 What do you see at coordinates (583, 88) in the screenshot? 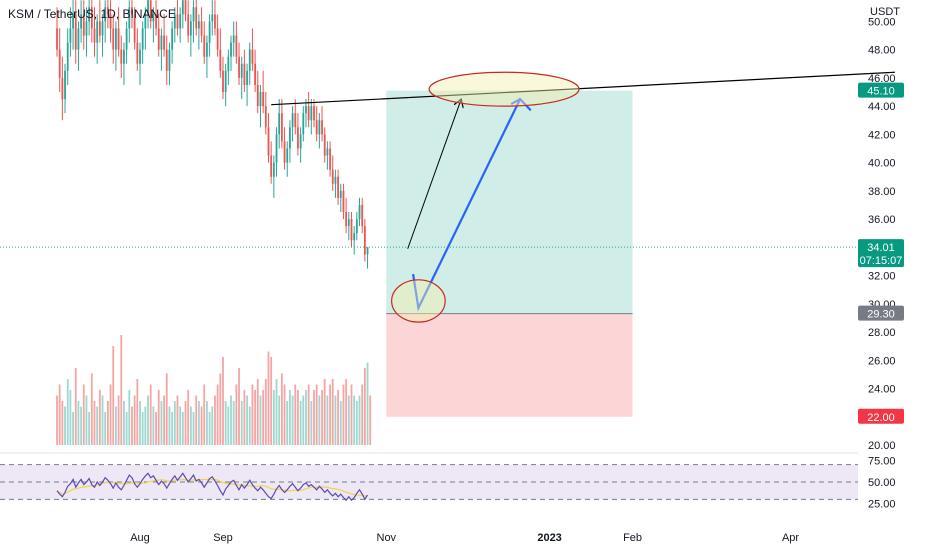
I see `resistance-trendline` at bounding box center [583, 88].